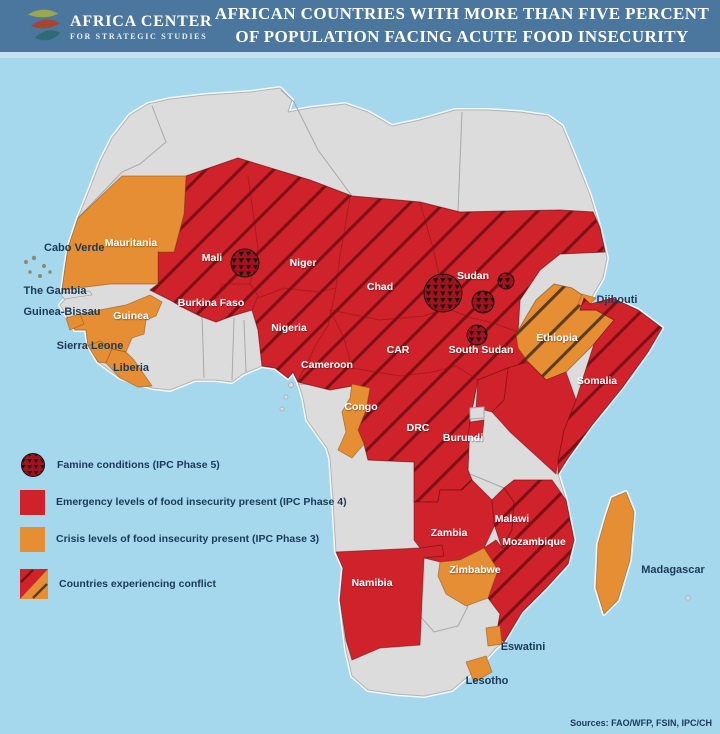 The width and height of the screenshot is (720, 734). I want to click on map-label-zimbabwe: Zimbabwe, so click(475, 570).